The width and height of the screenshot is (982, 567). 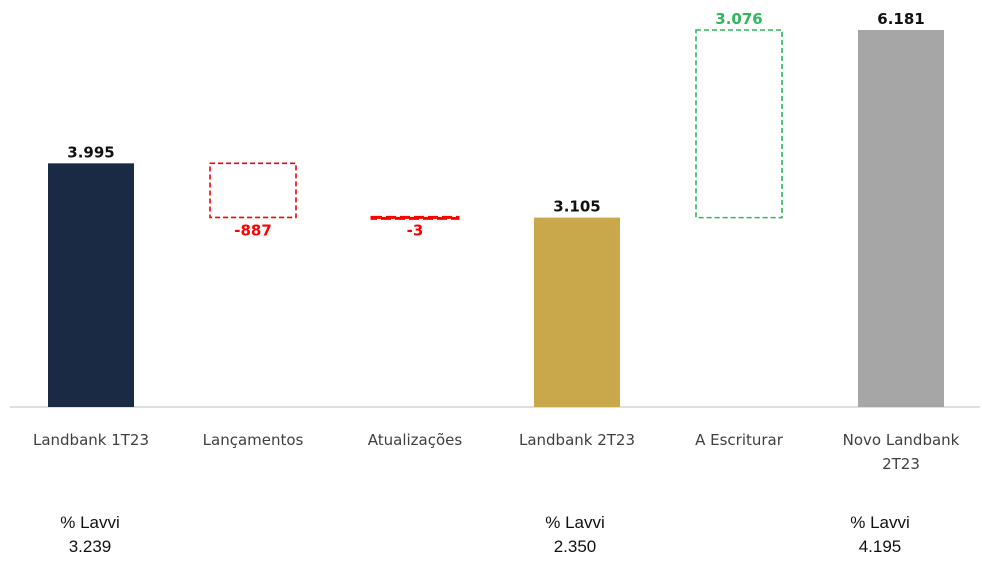 I want to click on value-label-2: -887, so click(x=253, y=230).